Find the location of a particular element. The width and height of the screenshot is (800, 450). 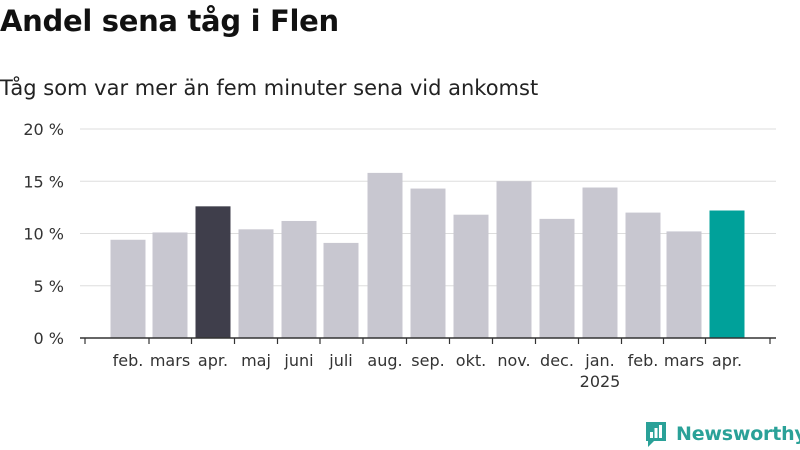

x-tick-label: okt. is located at coordinates (471, 360).